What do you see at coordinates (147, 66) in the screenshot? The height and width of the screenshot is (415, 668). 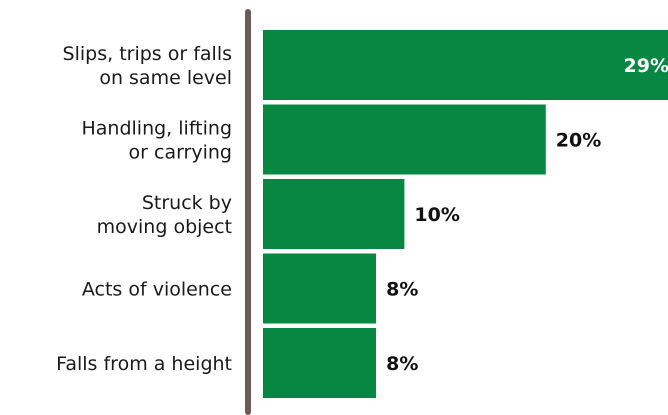 I see `category-label: Slips, trips or falls on same level` at bounding box center [147, 66].